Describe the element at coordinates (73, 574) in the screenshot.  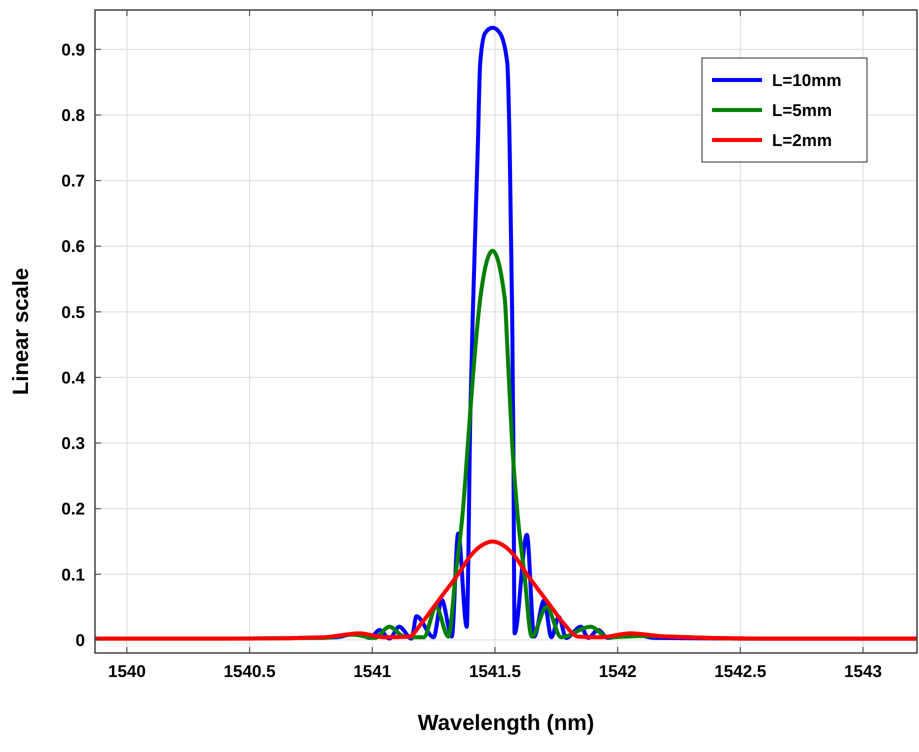
I see `y-tick-label: 0.1` at that location.